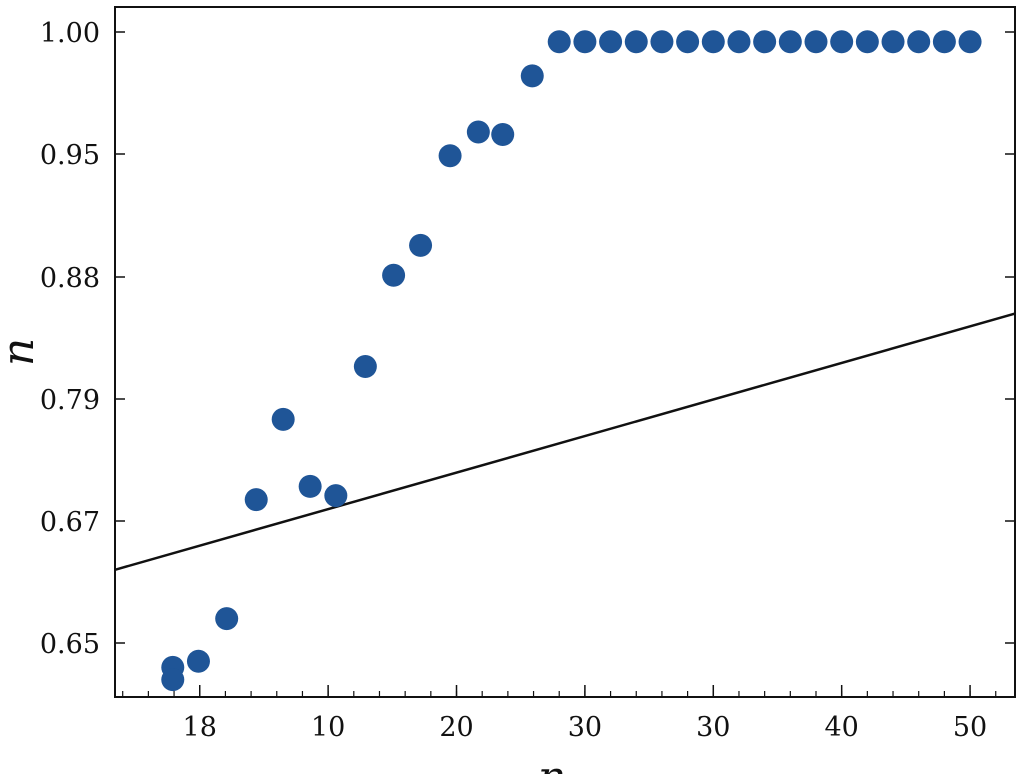  Describe the element at coordinates (70, 278) in the screenshot. I see `y-tick-label: 0.88` at that location.